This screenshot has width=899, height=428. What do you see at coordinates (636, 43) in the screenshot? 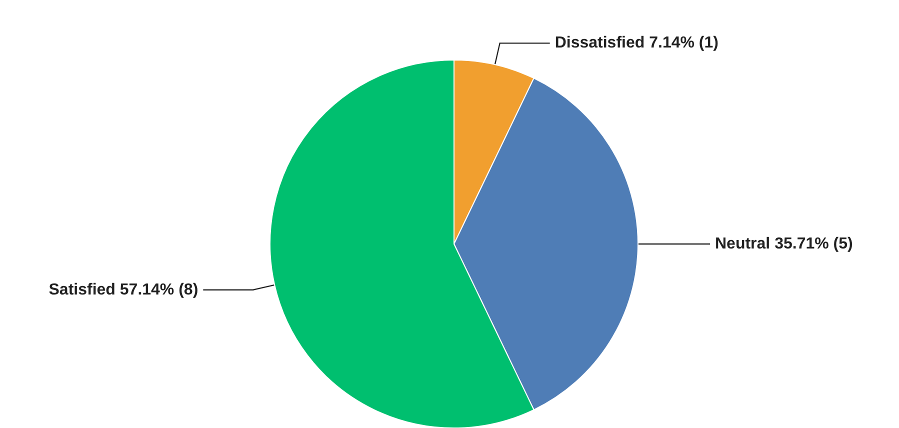
I see `slice-label: Dissatisfied 7.14% (1)` at bounding box center [636, 43].